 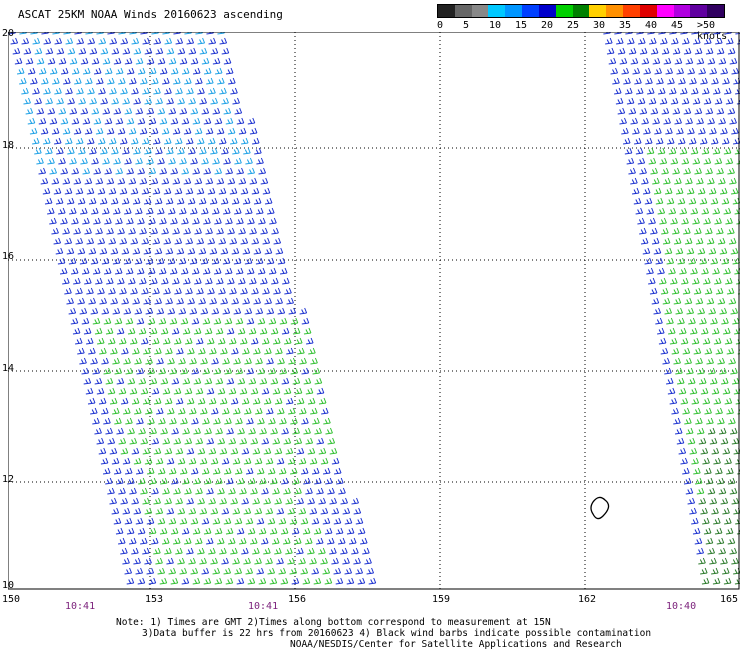 What do you see at coordinates (466, 25) in the screenshot?
I see `legend-label: 5` at bounding box center [466, 25].